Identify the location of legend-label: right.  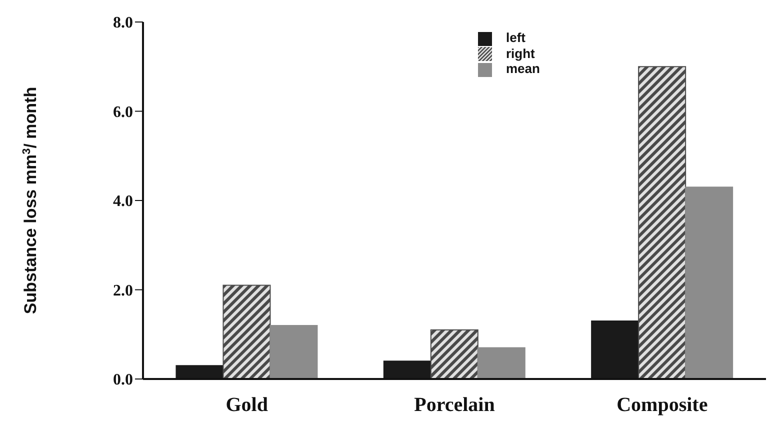
(520, 53).